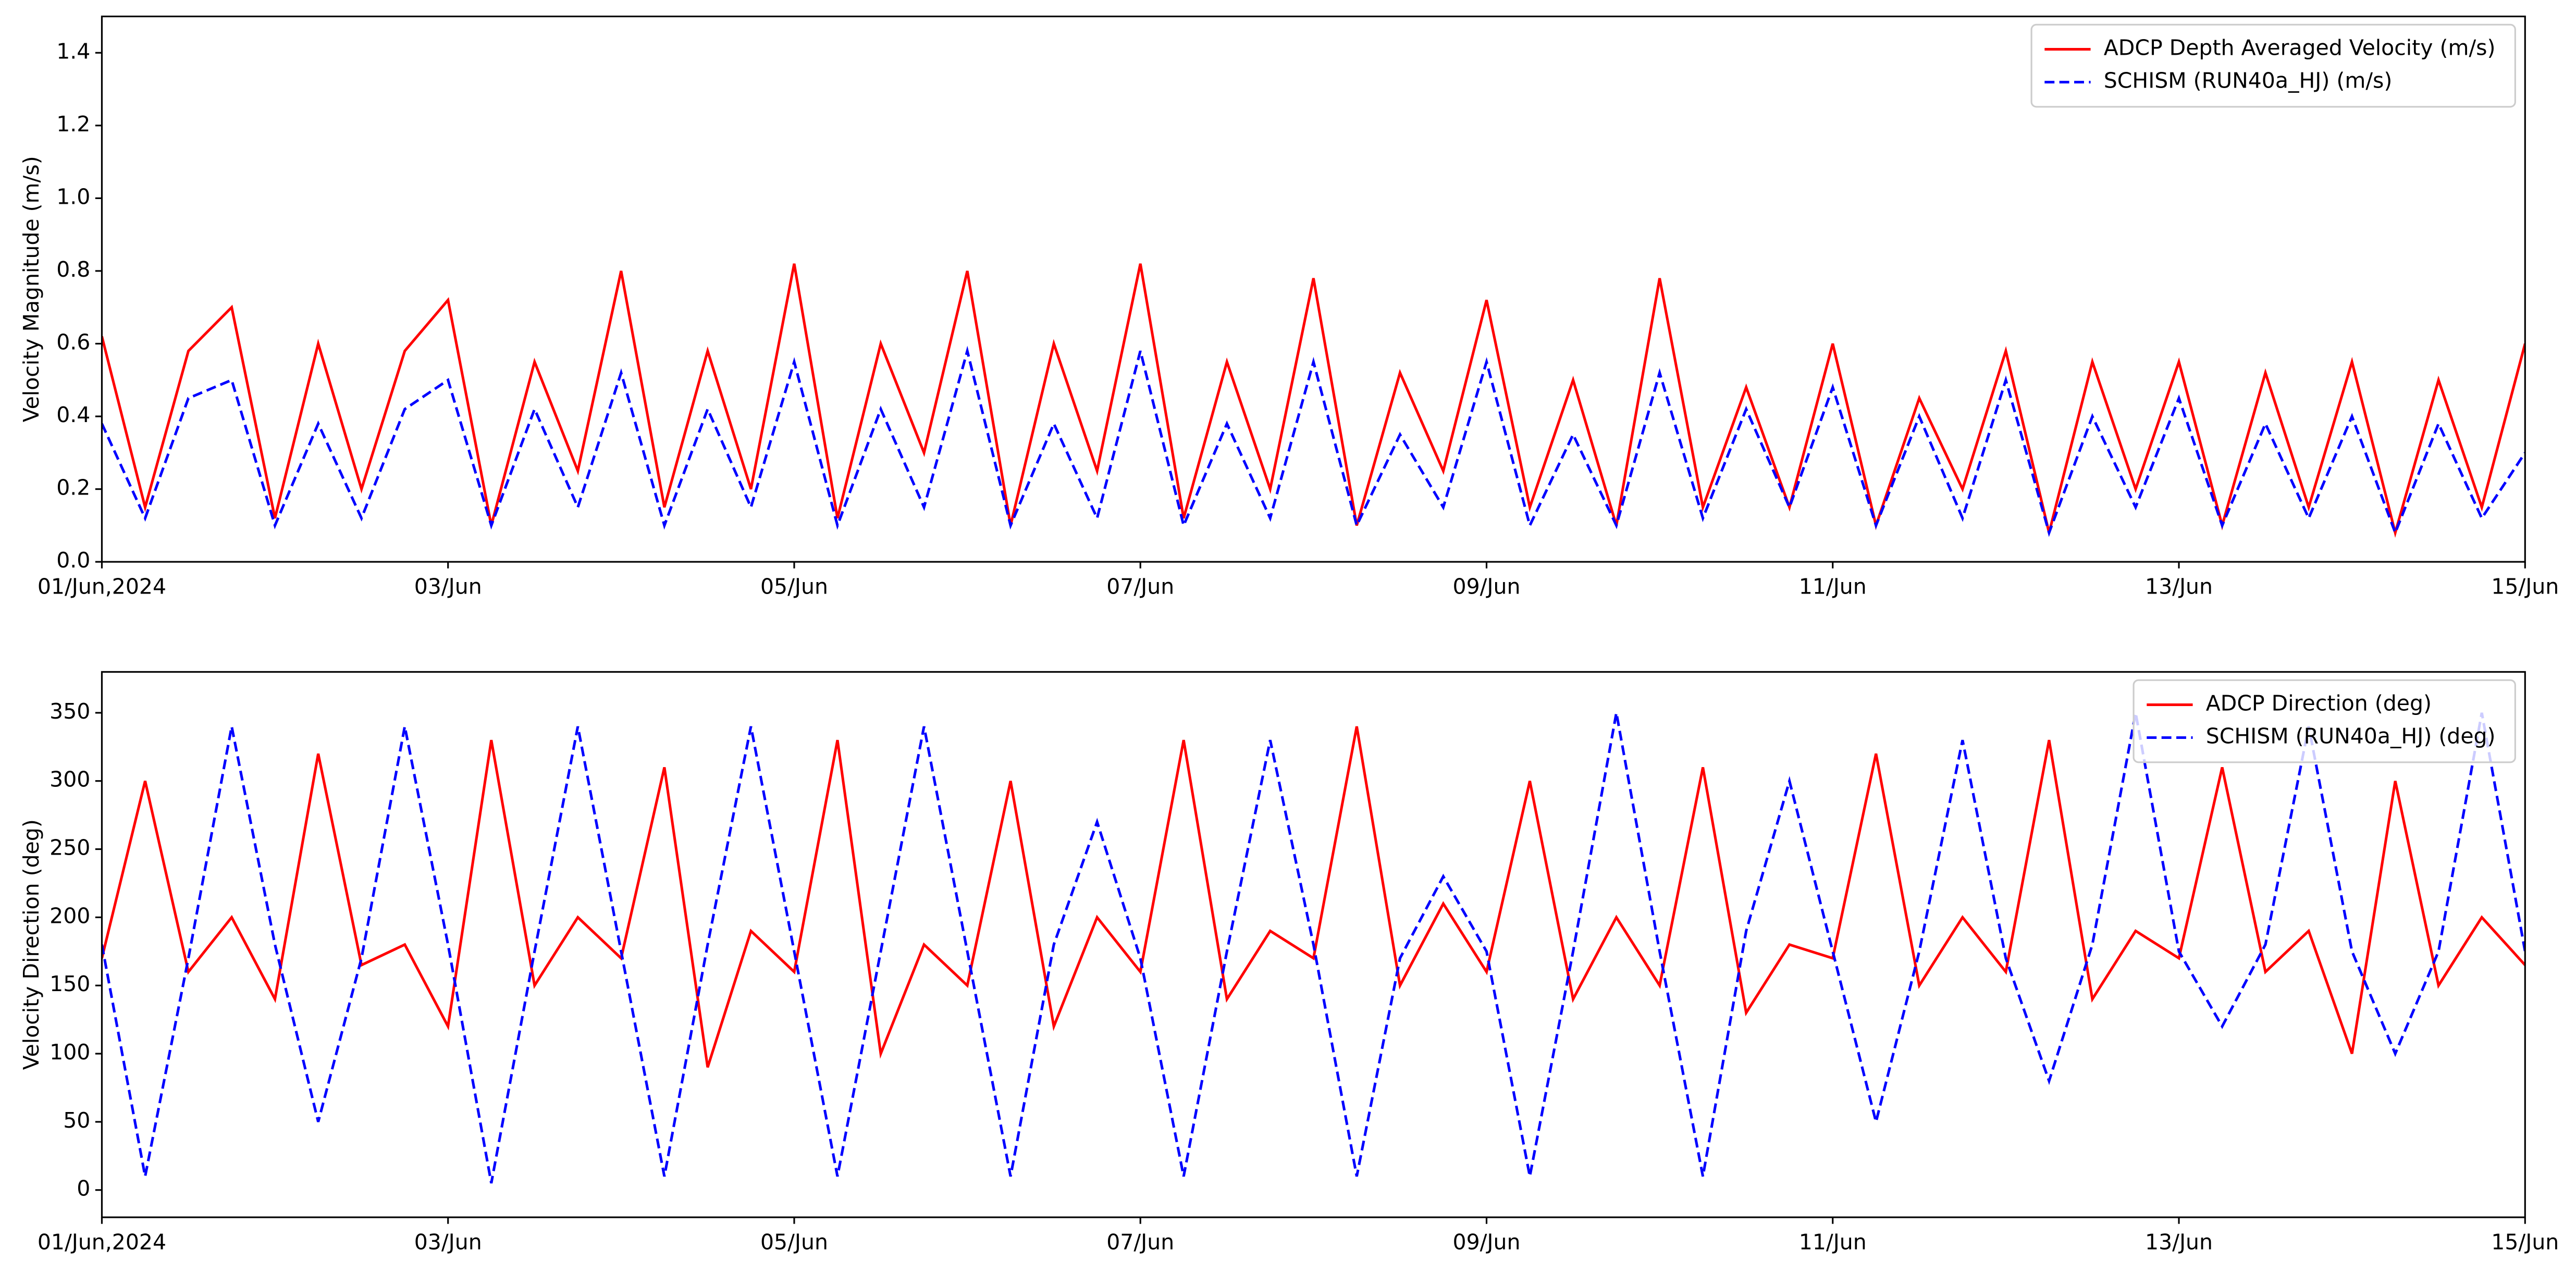 Image resolution: width=2576 pixels, height=1272 pixels. I want to click on y-tick-label: 0.8, so click(73, 269).